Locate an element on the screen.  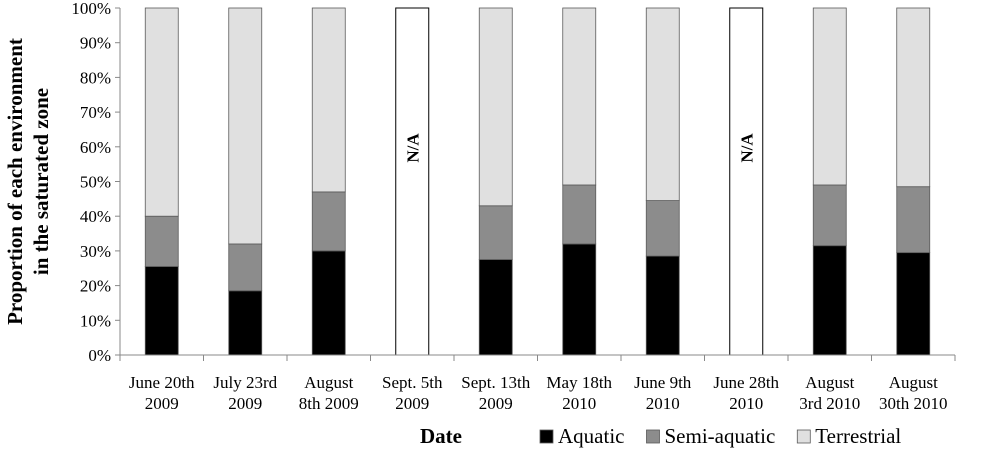
legend-label: Terrestrial is located at coordinates (858, 436).